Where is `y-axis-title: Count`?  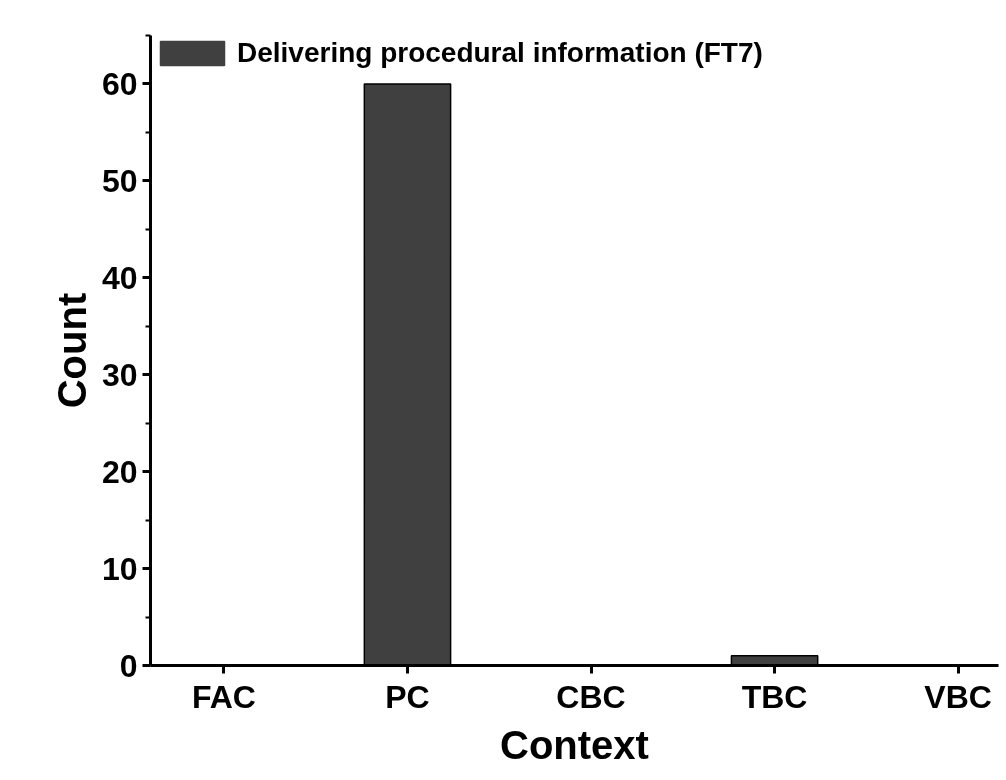
y-axis-title: Count is located at coordinates (71, 350).